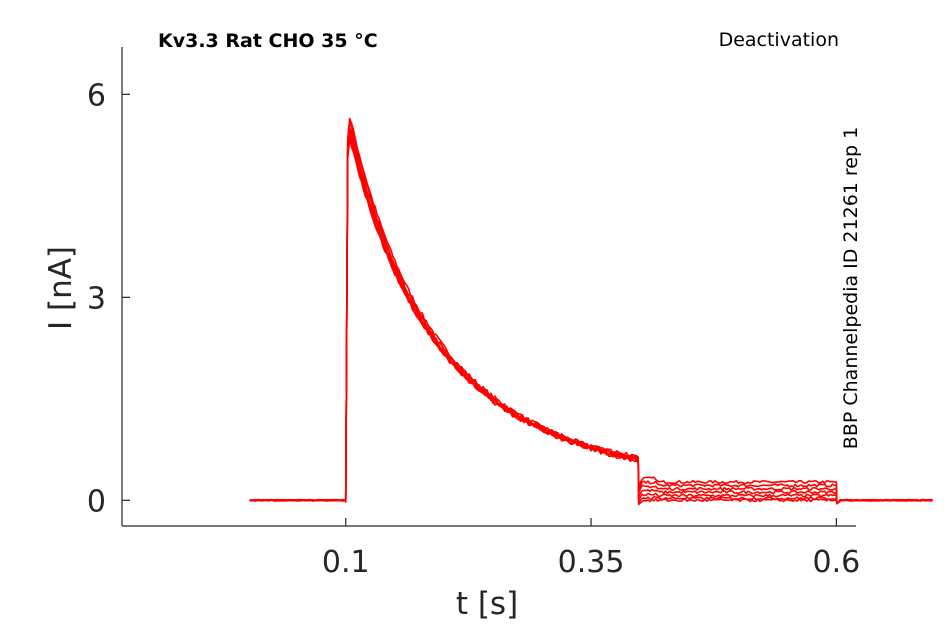 The image size is (945, 624). What do you see at coordinates (837, 562) in the screenshot?
I see `x-tick-label: 0.6` at bounding box center [837, 562].